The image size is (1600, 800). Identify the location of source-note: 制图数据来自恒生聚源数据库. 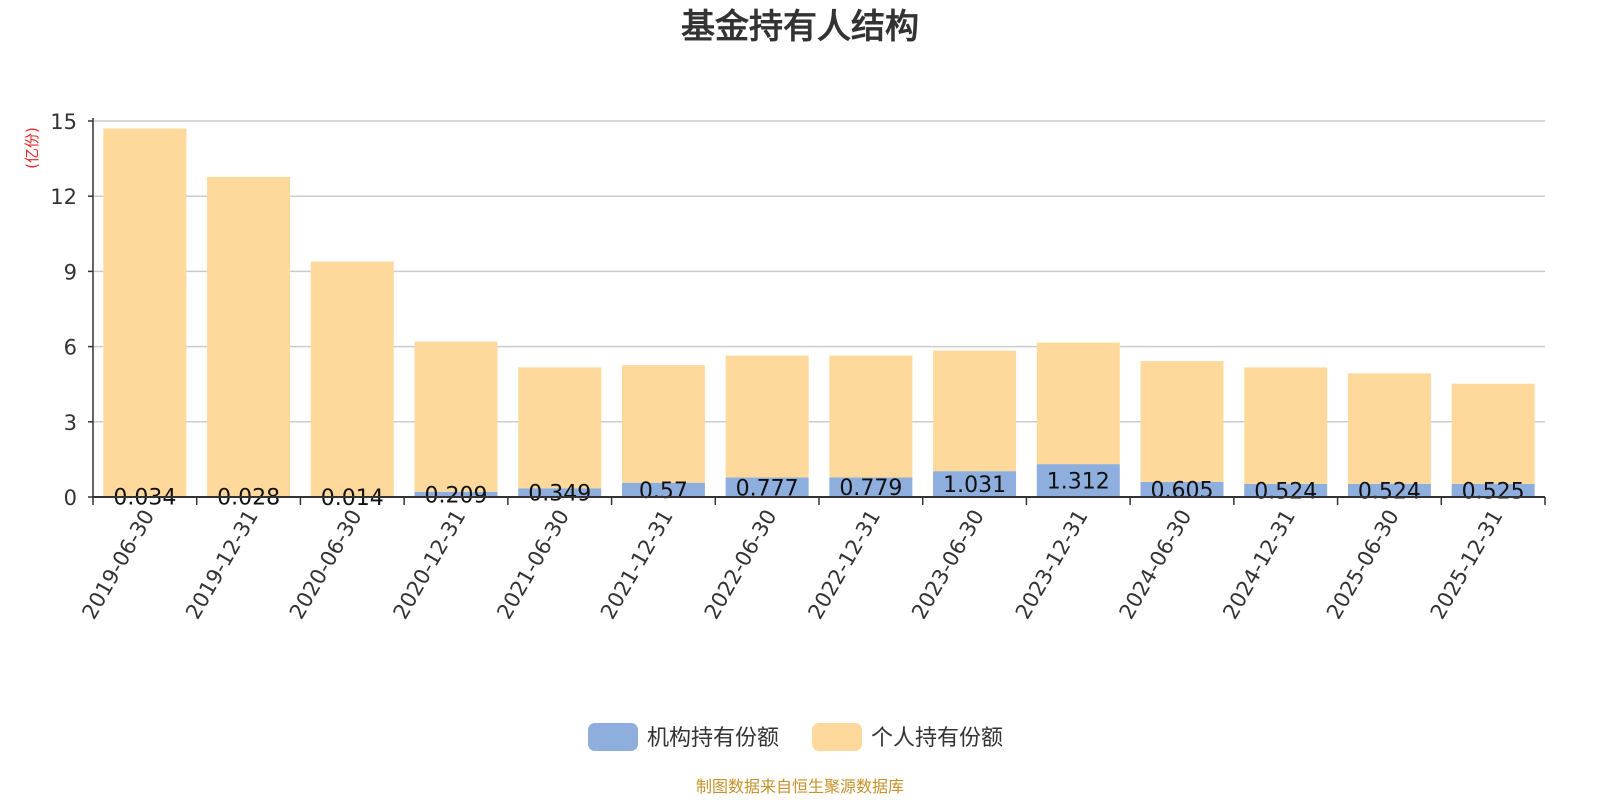
(800, 786).